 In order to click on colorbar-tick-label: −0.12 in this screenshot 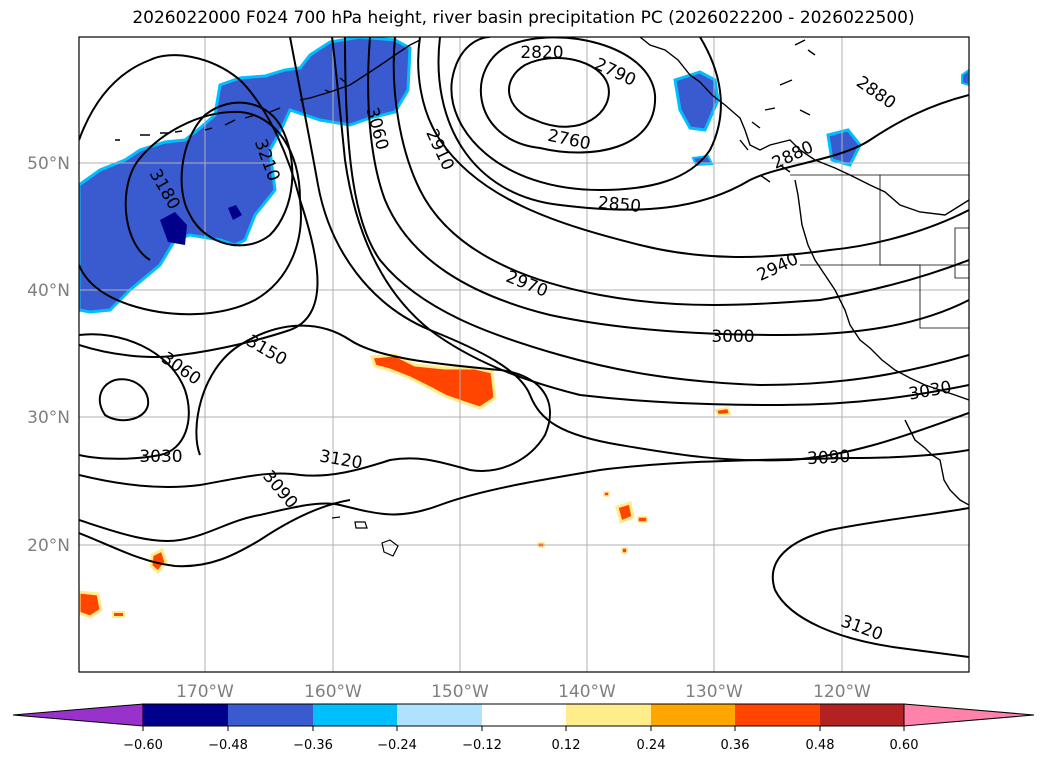, I will do `click(482, 745)`.